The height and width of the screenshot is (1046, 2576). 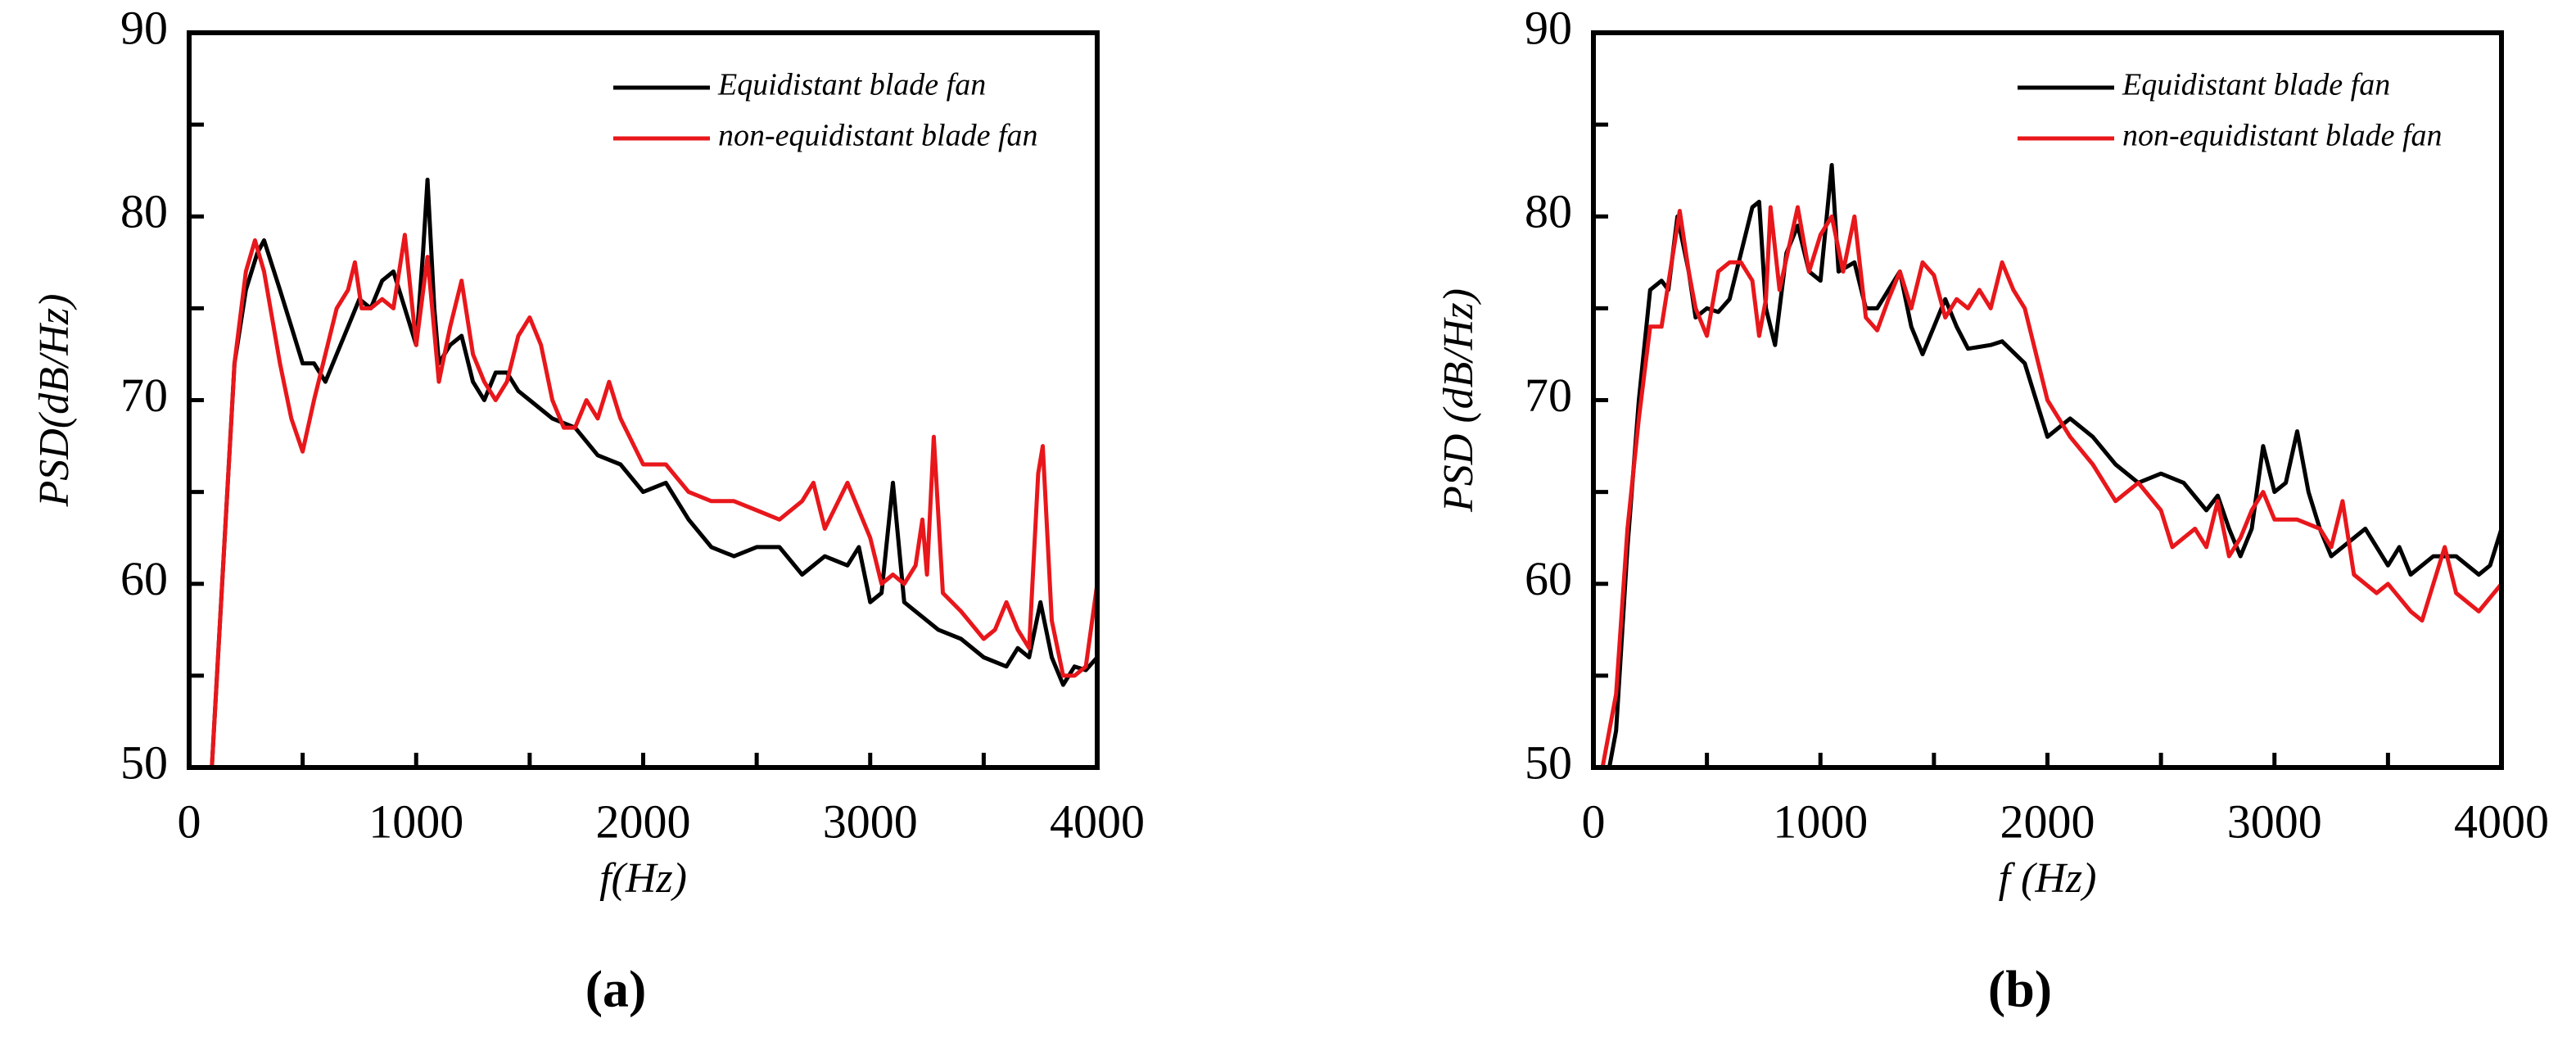 What do you see at coordinates (1458, 400) in the screenshot?
I see `y-axis-label: PSD (dB/Hz)` at bounding box center [1458, 400].